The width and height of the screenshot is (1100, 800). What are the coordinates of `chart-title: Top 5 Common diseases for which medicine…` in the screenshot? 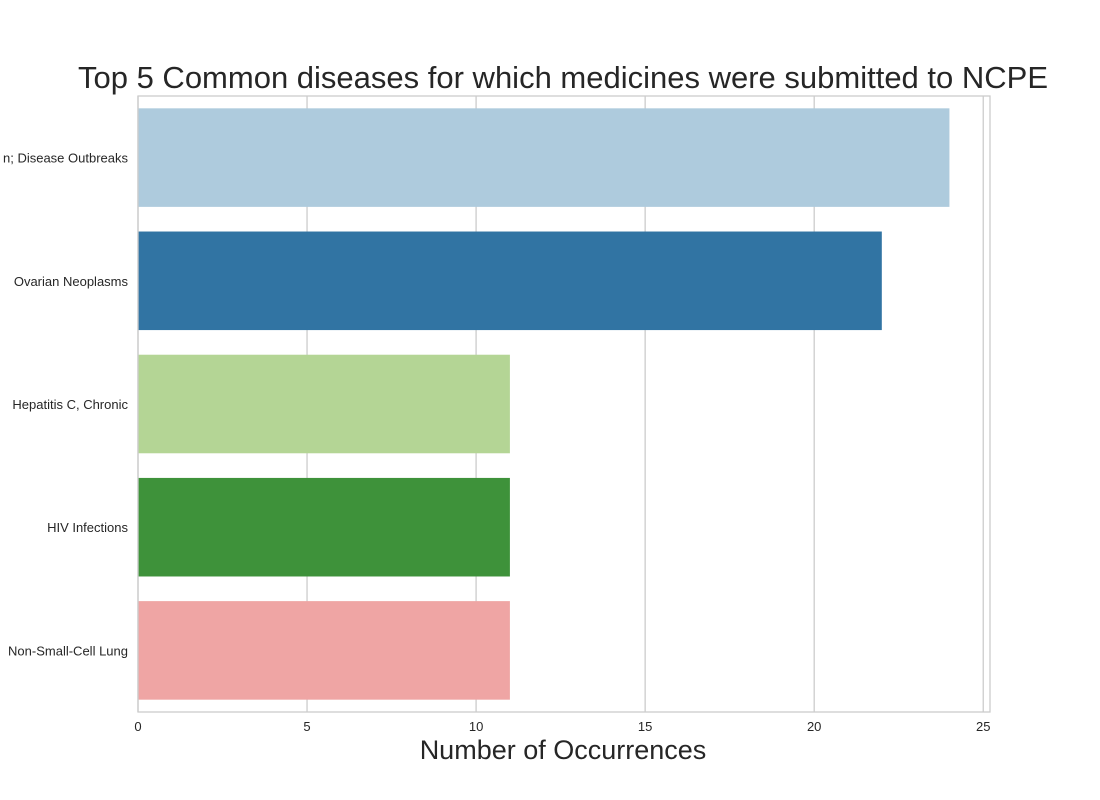 It's located at (563, 77).